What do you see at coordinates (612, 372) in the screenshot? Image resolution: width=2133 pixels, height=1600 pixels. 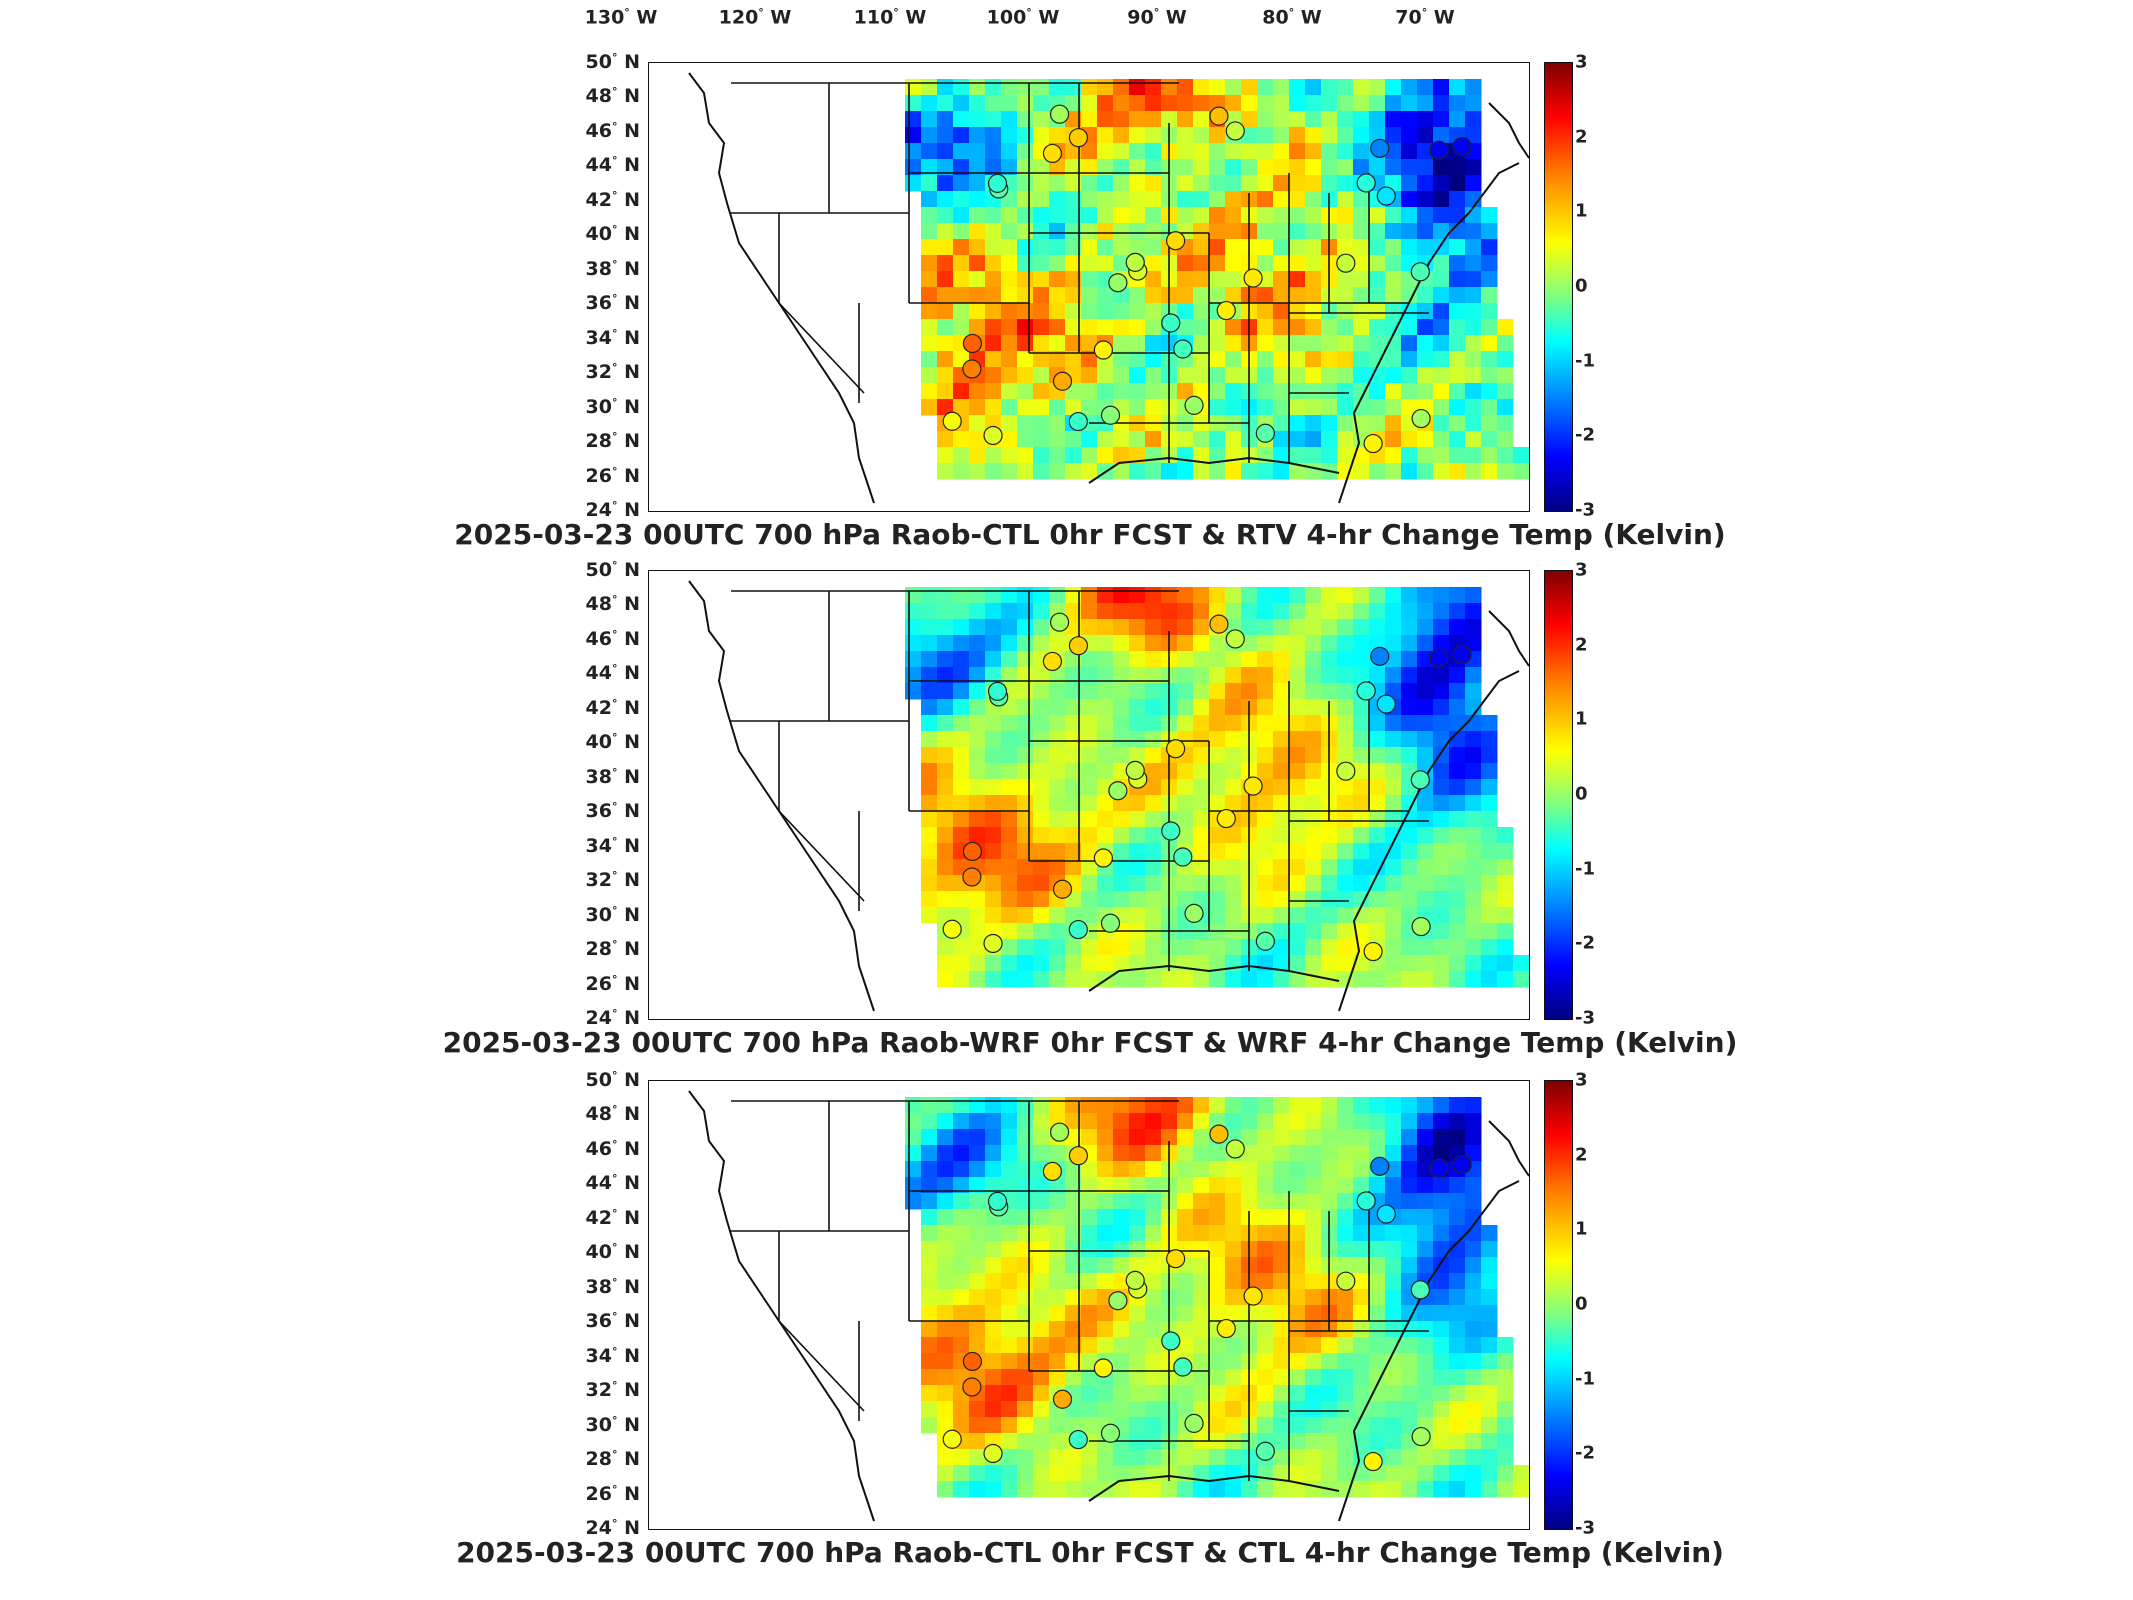 I see `latitude-label: 32° N` at bounding box center [612, 372].